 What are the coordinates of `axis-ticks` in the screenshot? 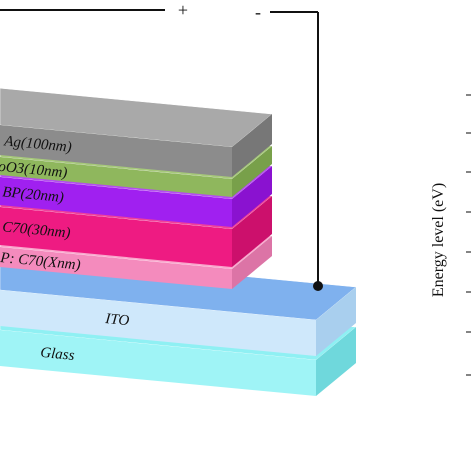 It's located at (468, 235).